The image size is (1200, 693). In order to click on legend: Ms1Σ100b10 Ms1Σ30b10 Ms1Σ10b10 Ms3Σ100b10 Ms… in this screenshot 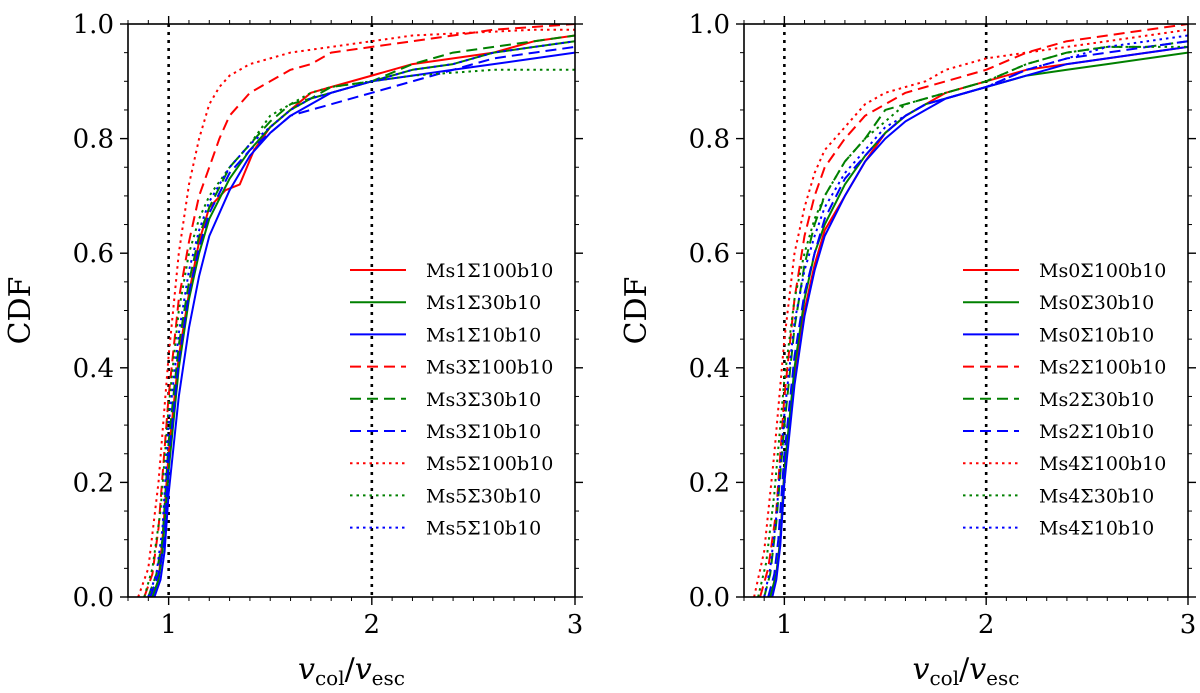, I will do `click(451, 400)`.